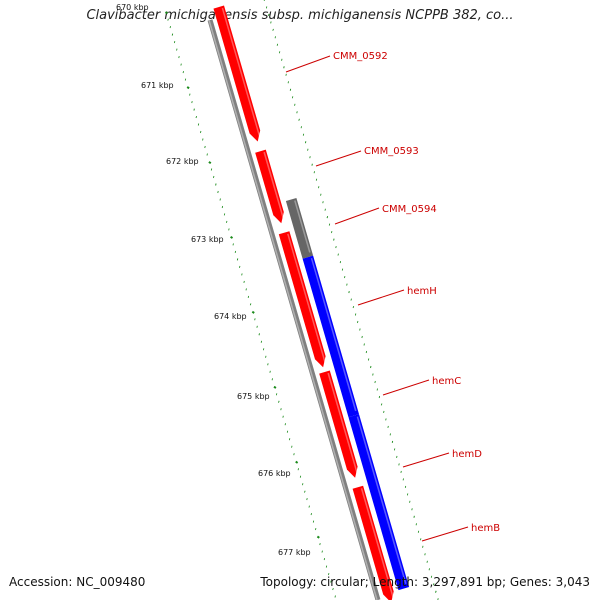 This screenshot has width=600, height=600. What do you see at coordinates (446, 381) in the screenshot?
I see `gene-label: hemC` at bounding box center [446, 381].